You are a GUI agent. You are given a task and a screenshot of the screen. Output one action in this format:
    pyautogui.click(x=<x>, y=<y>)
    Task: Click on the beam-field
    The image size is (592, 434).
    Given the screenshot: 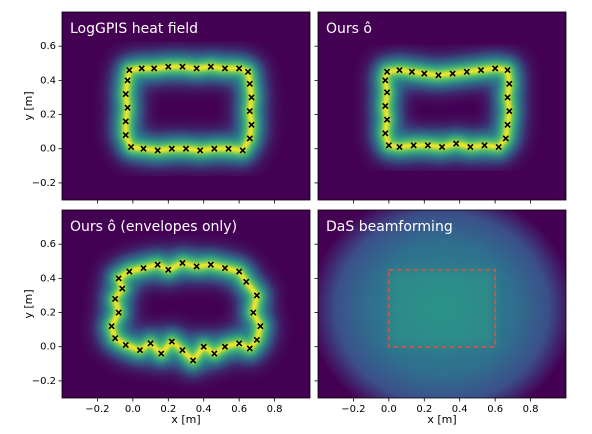 What is the action you would take?
    pyautogui.click(x=442, y=308)
    